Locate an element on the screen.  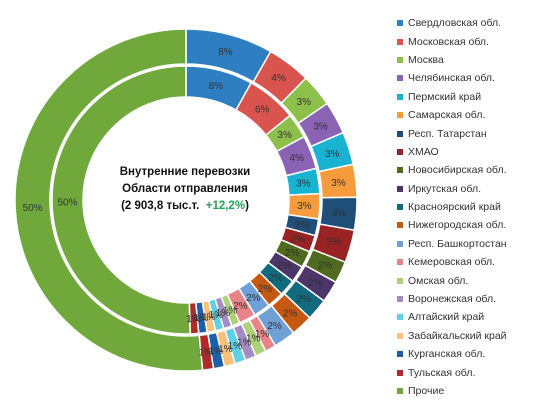
outer-slice-label-1: 8% is located at coordinates (225, 52).